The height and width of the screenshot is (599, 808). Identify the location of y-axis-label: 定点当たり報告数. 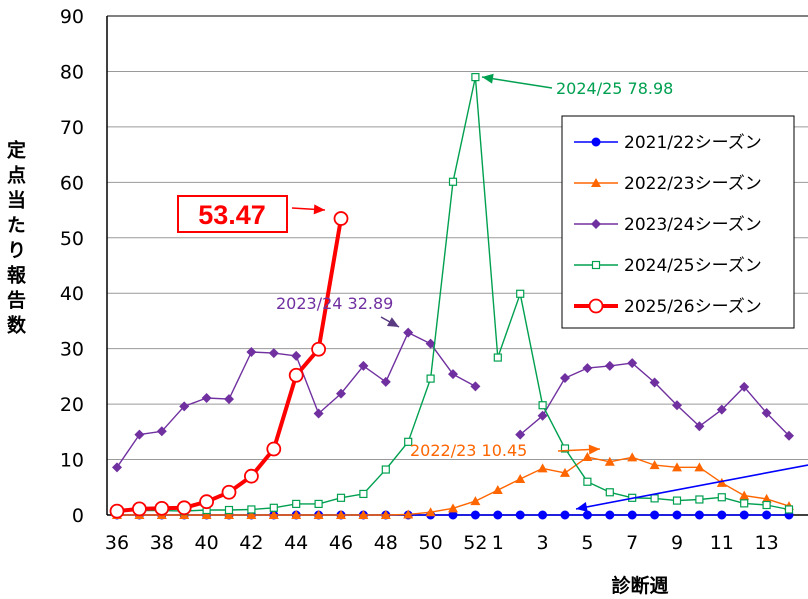
(15, 239).